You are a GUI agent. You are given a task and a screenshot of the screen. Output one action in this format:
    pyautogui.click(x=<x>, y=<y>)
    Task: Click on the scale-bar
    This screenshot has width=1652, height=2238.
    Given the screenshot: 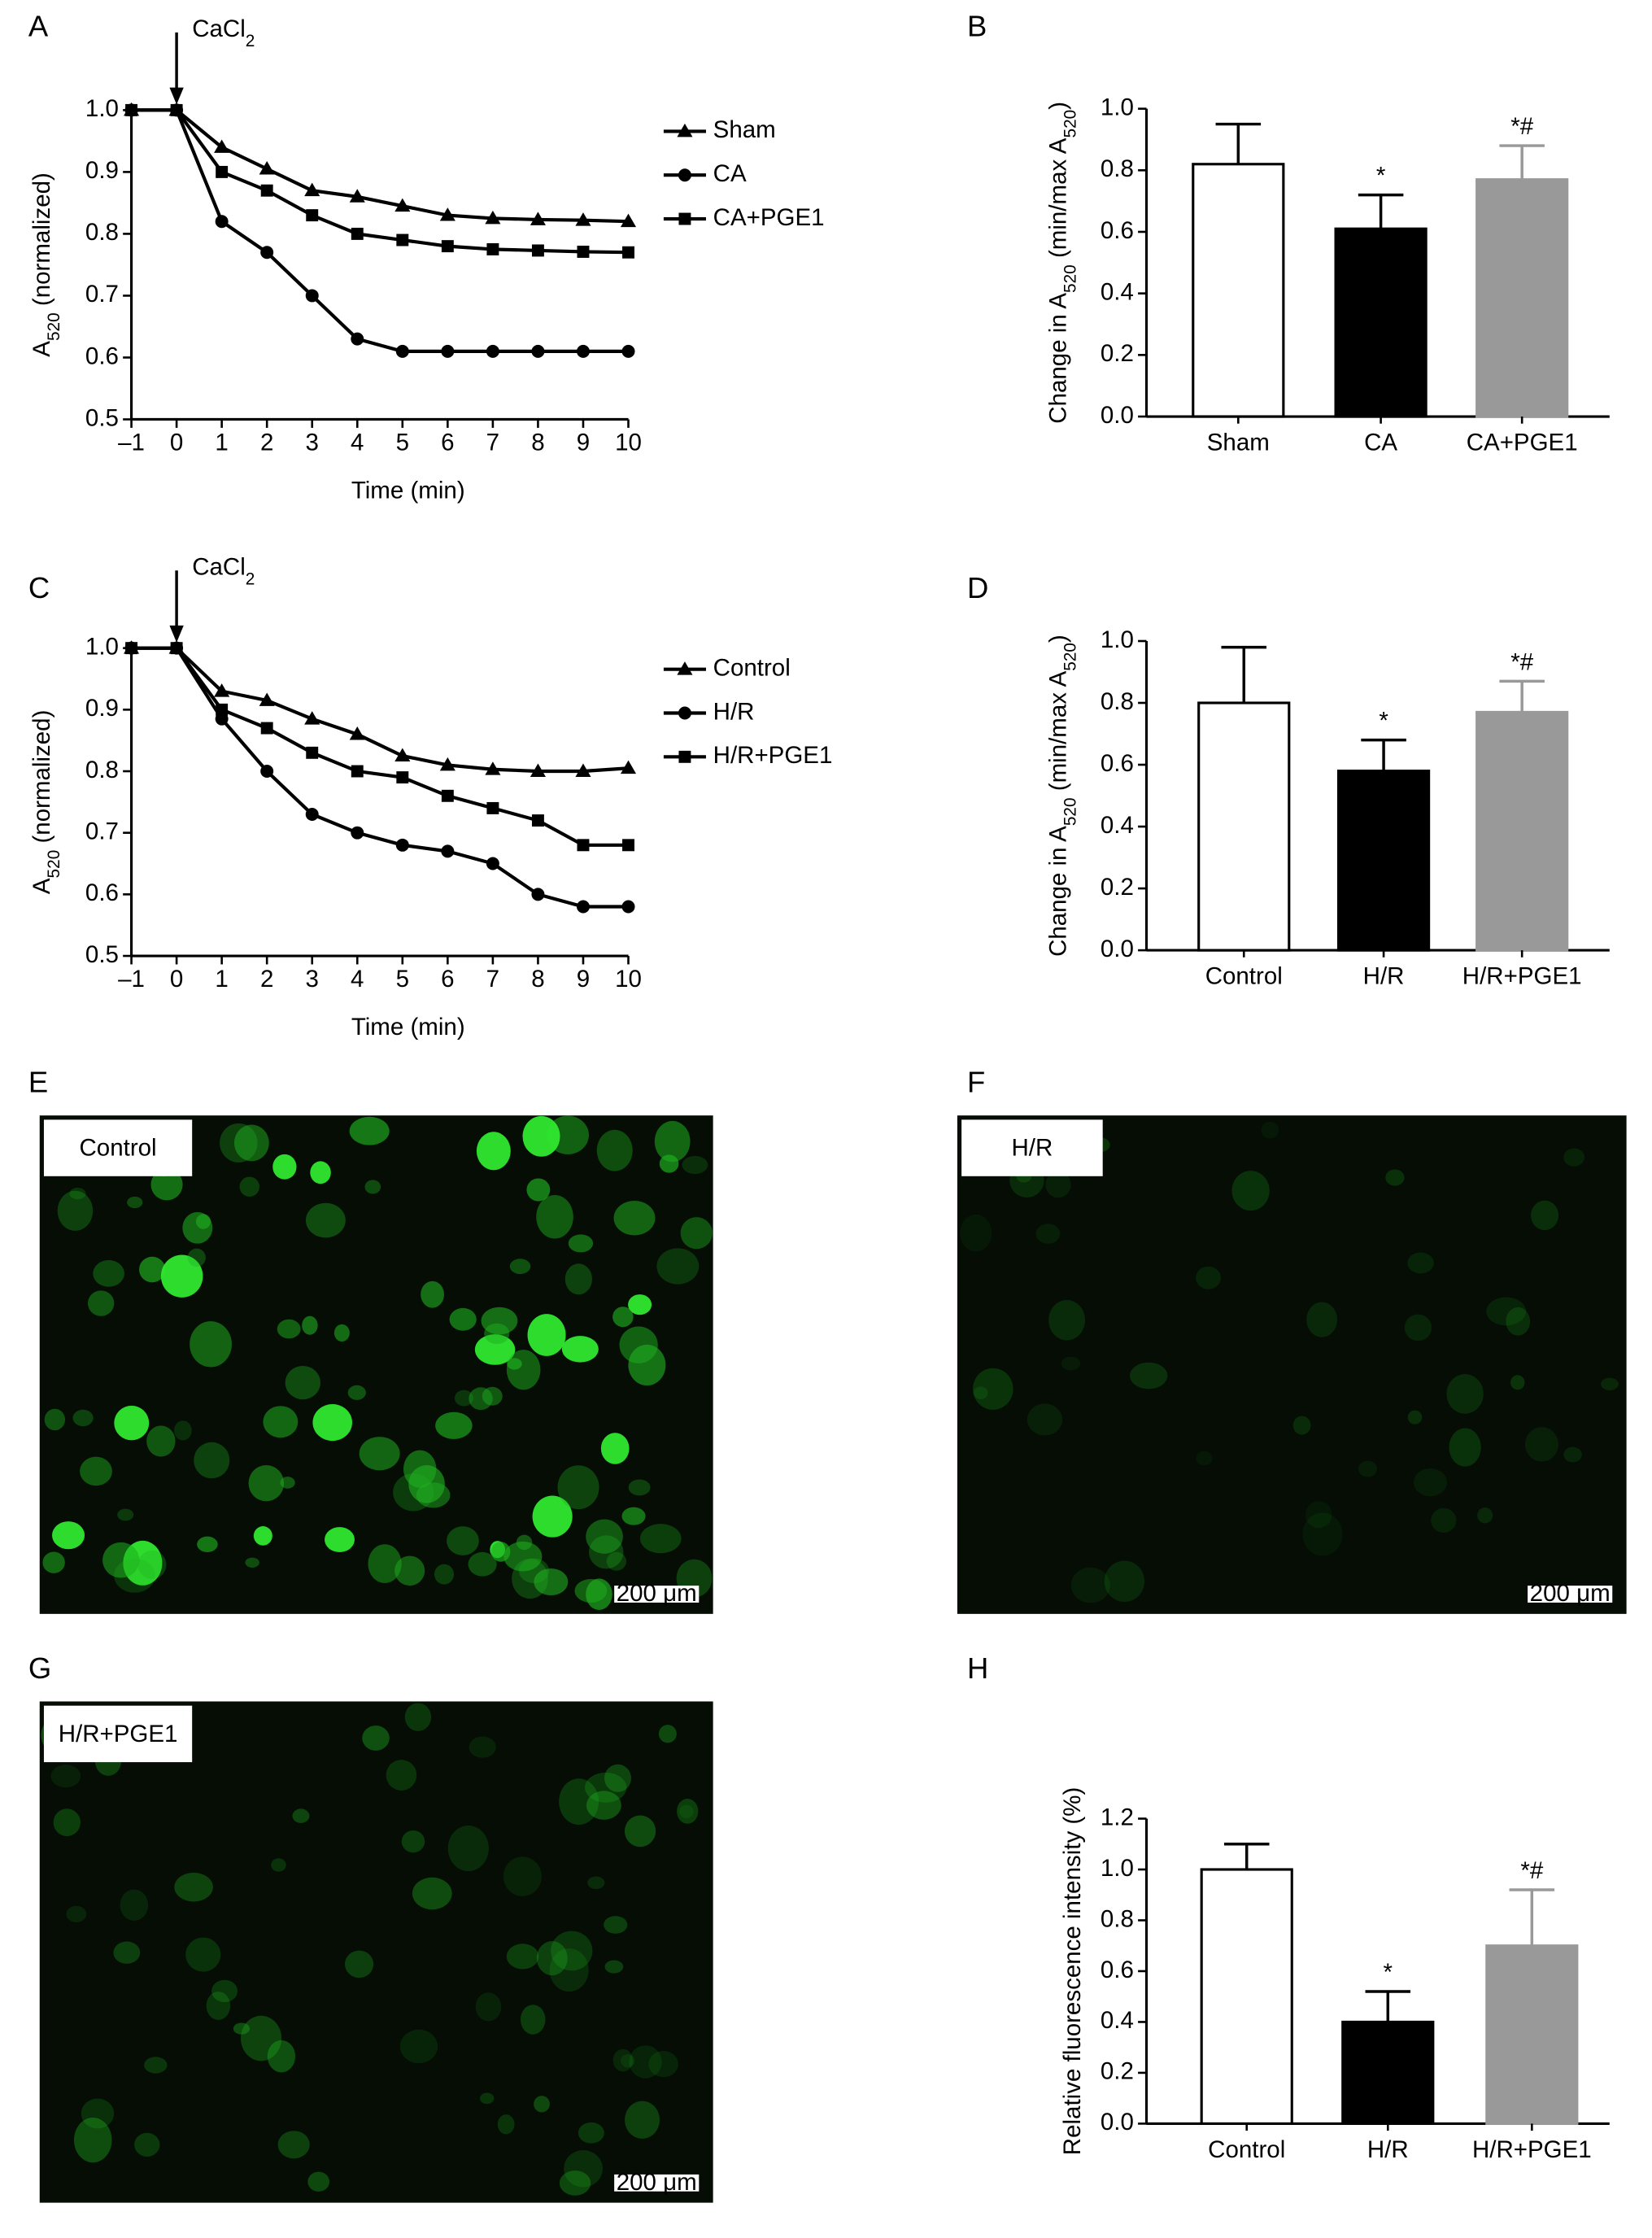 What is the action you would take?
    pyautogui.click(x=1570, y=1594)
    